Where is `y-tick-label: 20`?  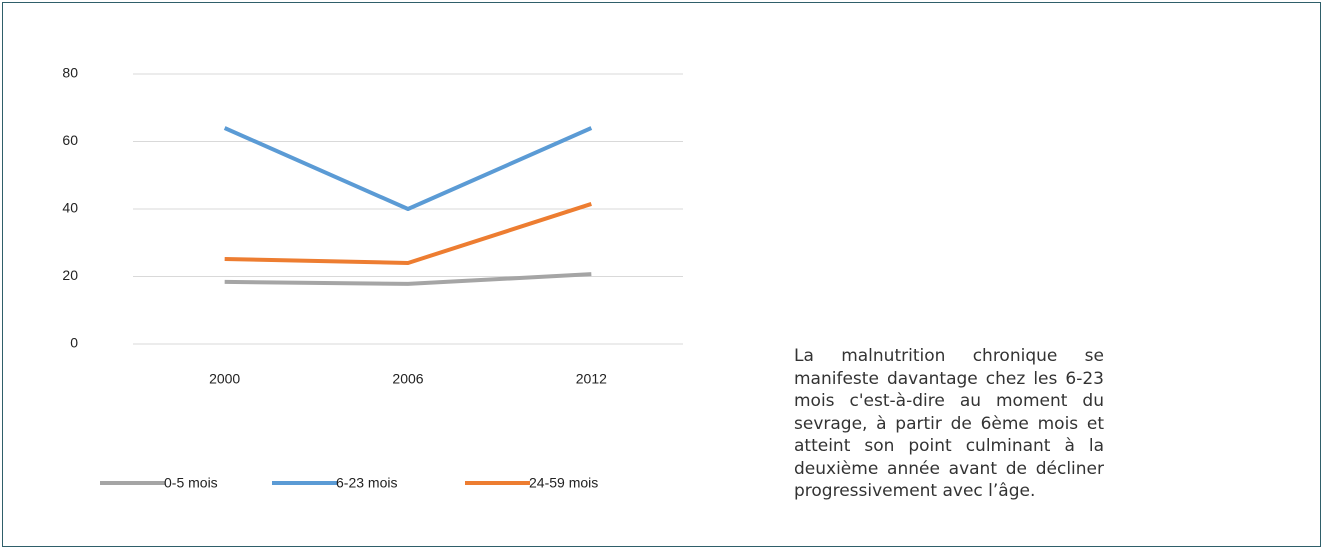 y-tick-label: 20 is located at coordinates (70, 275).